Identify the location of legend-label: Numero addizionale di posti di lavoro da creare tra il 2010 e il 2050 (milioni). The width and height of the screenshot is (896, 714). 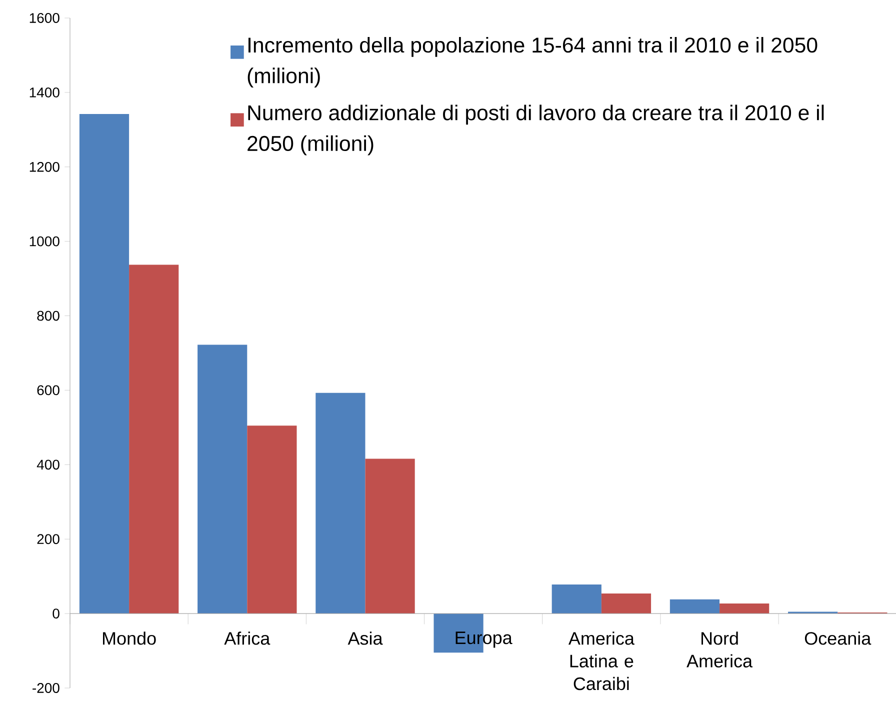
(536, 130).